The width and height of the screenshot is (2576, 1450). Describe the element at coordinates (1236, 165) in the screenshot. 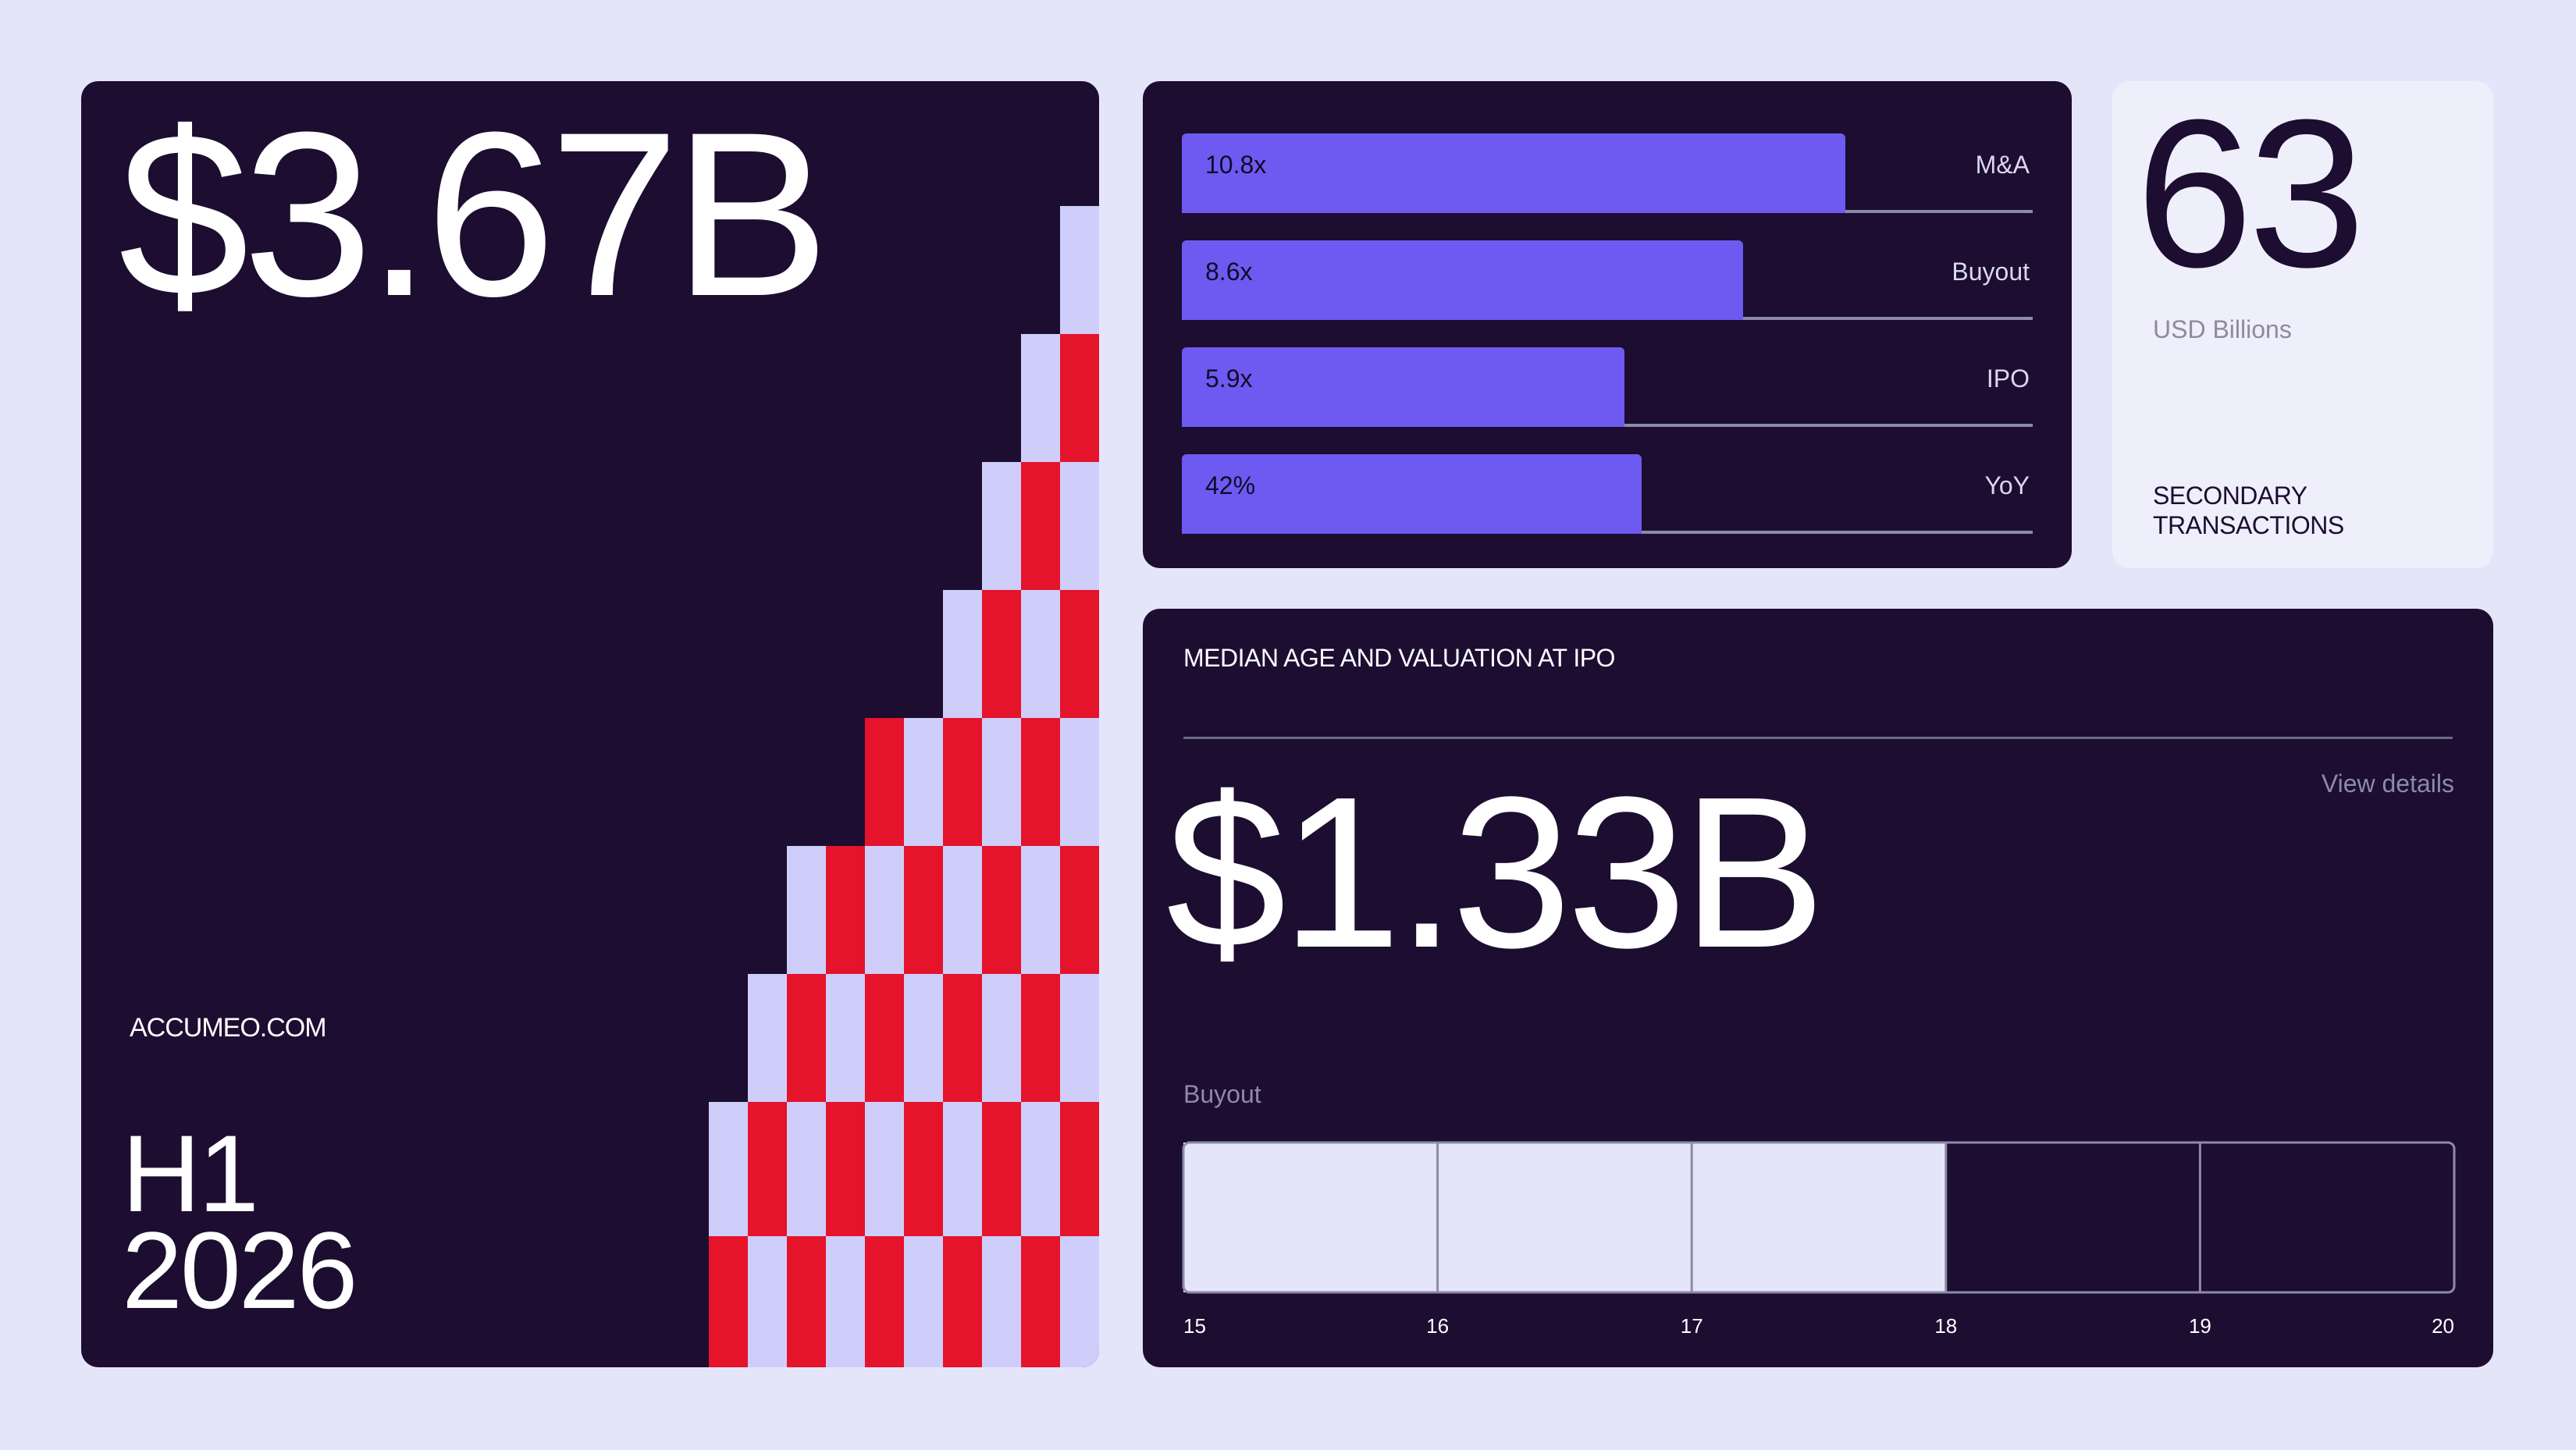

I see `bar-value-label: 10.8x` at that location.